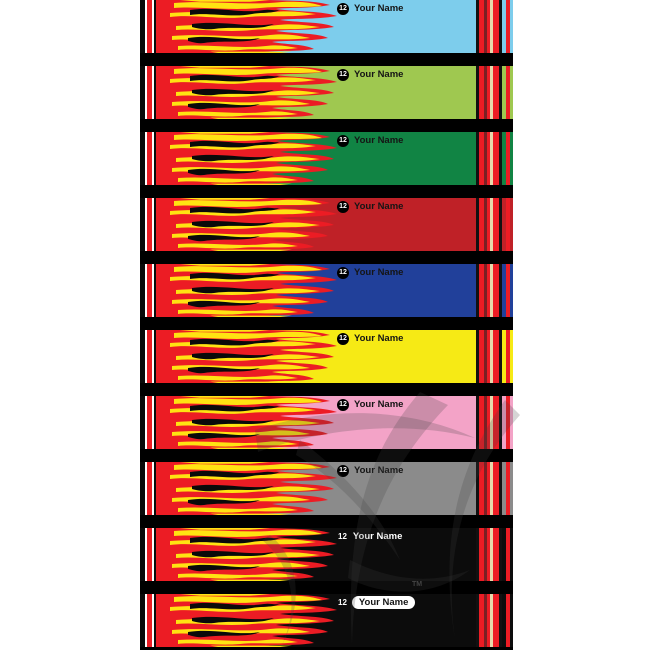 The image size is (650, 650). I want to click on arrow-wrap-color-variant-black-pill: 12 Your Name, so click(326, 622).